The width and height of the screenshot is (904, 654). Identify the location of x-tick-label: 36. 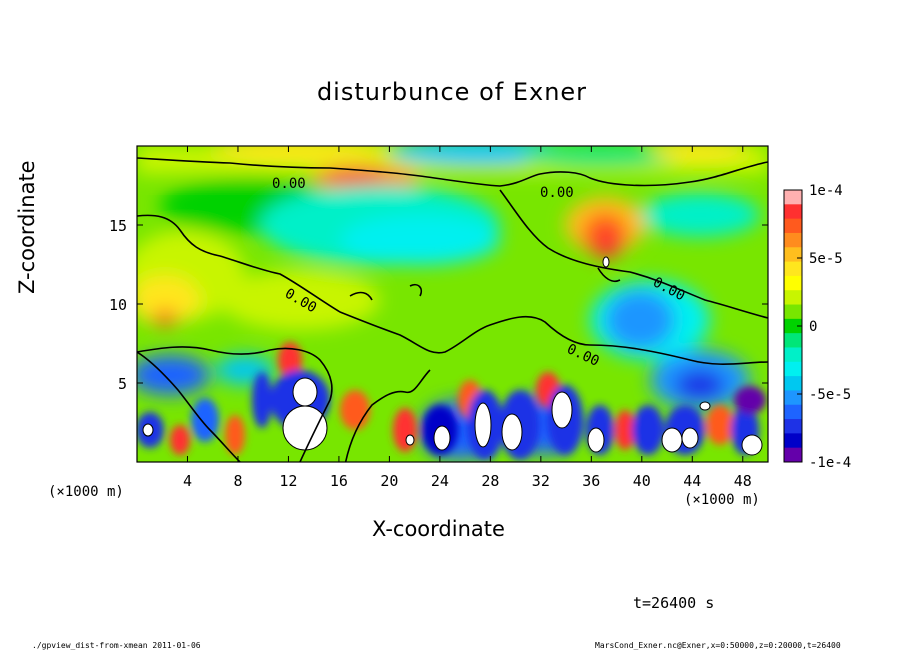
(591, 481).